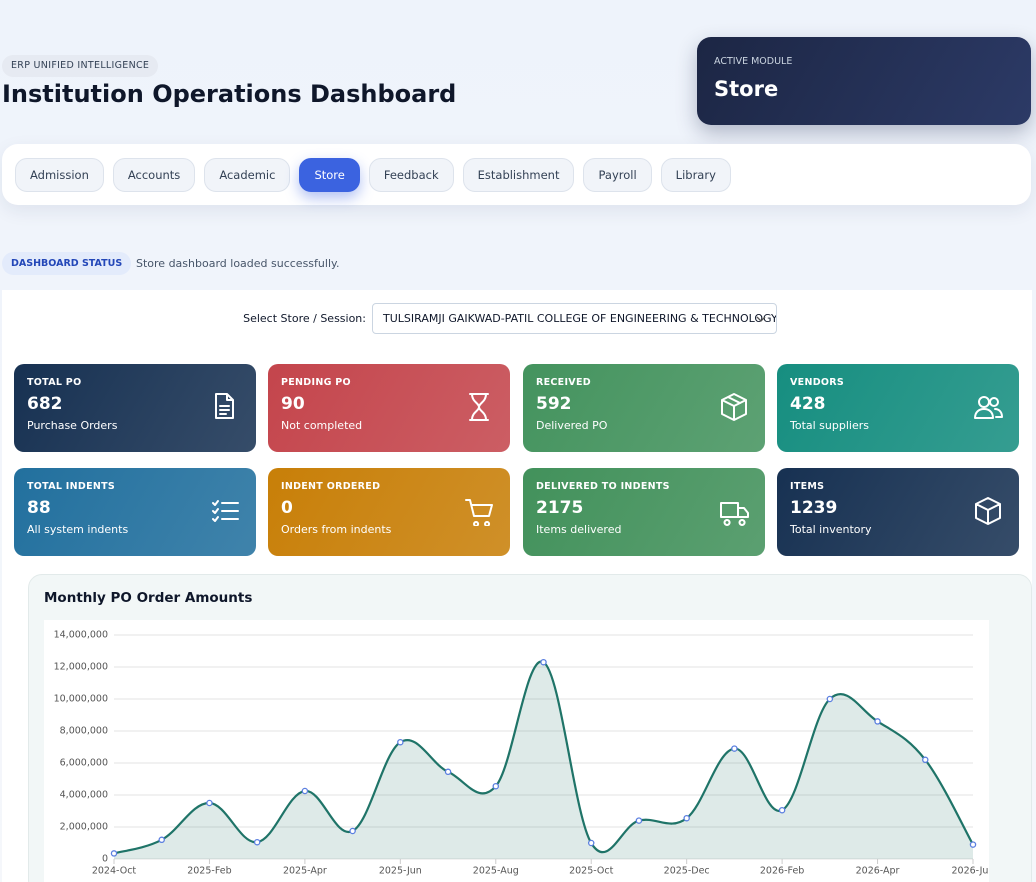  Describe the element at coordinates (84, 795) in the screenshot. I see `y-tick-label: 4,000,000` at that location.